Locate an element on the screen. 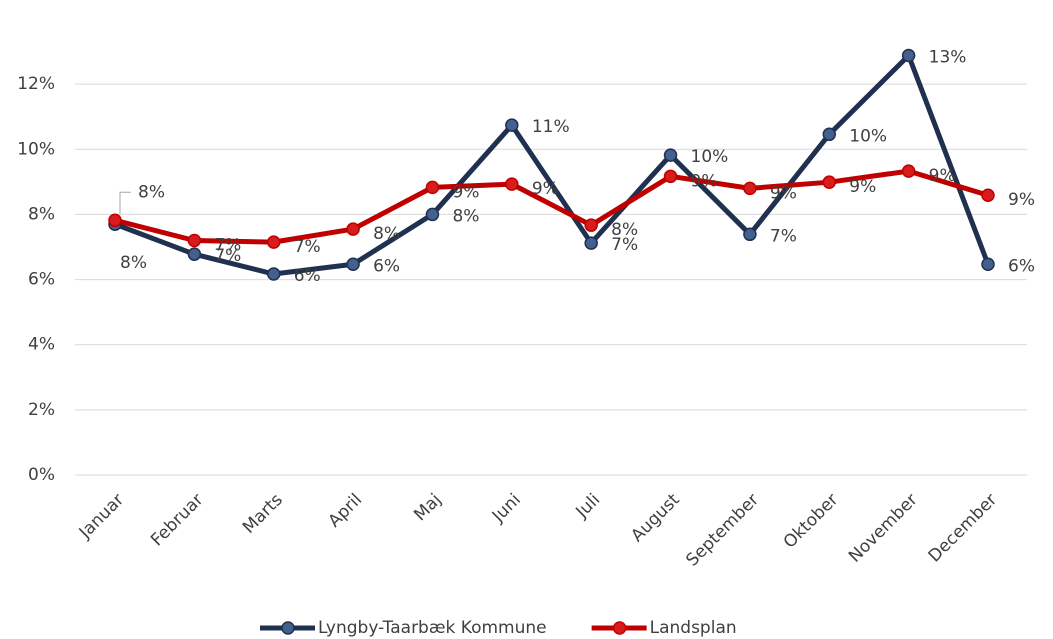  x-tick-label: Januar is located at coordinates (101, 516).